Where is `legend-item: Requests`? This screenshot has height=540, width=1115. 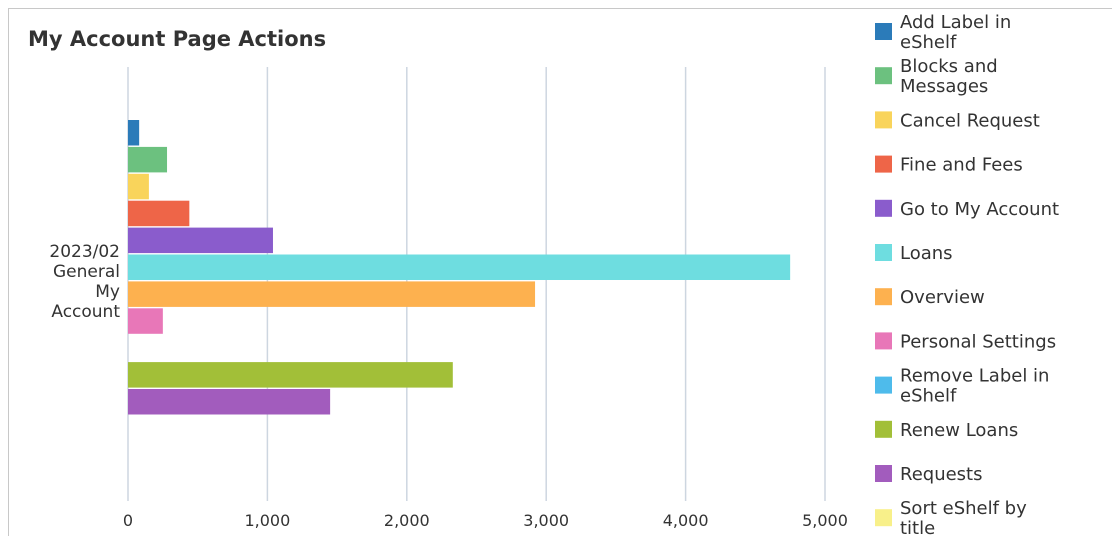
legend-item: Requests is located at coordinates (929, 474).